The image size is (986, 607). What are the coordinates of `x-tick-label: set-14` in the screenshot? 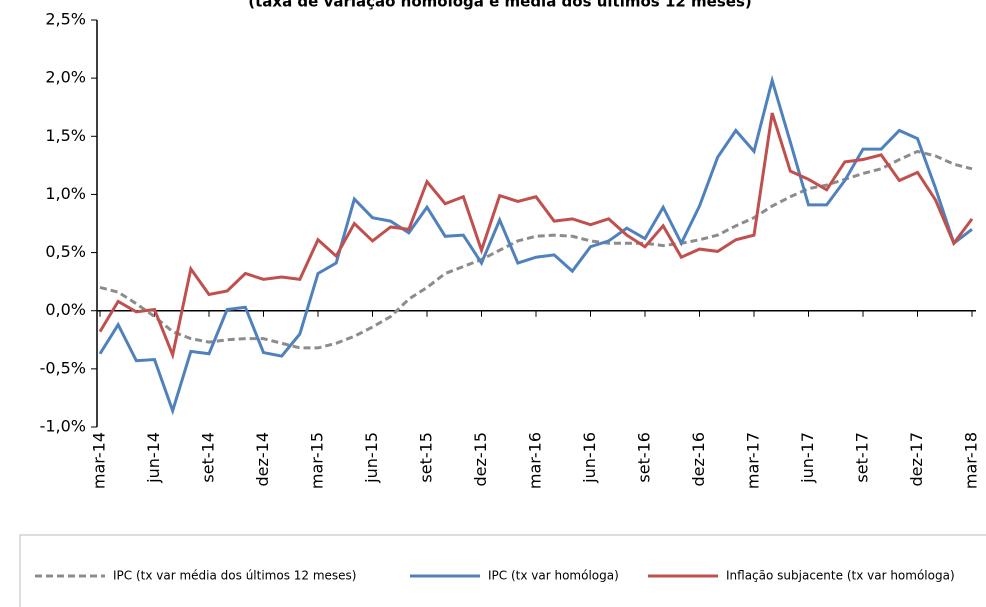 It's located at (208, 457).